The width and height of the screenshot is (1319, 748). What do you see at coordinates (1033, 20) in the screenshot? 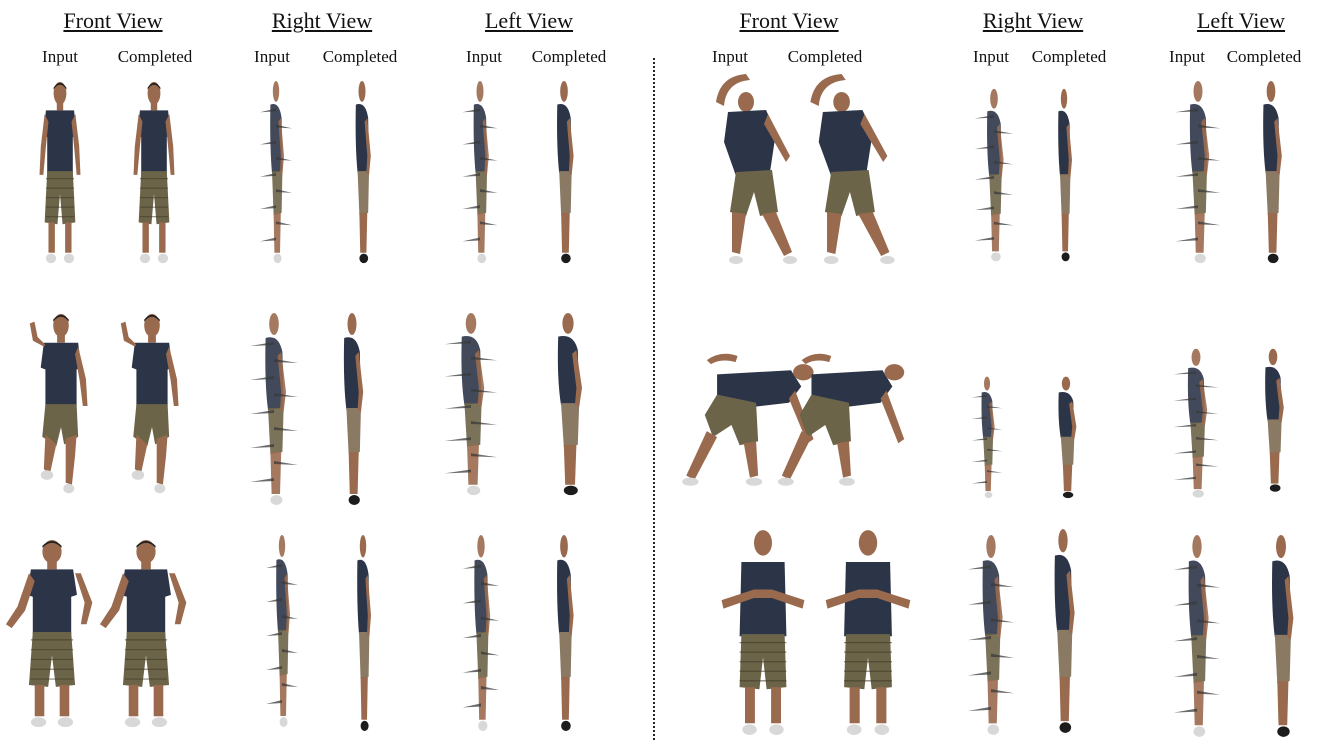
I see `right-right-view-title: Right View` at bounding box center [1033, 20].